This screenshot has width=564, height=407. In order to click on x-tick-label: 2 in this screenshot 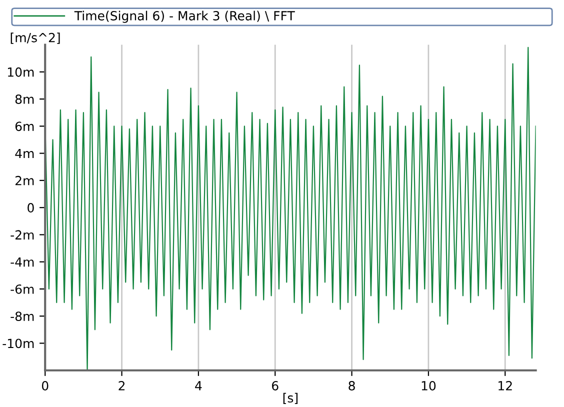, I will do `click(121, 385)`.